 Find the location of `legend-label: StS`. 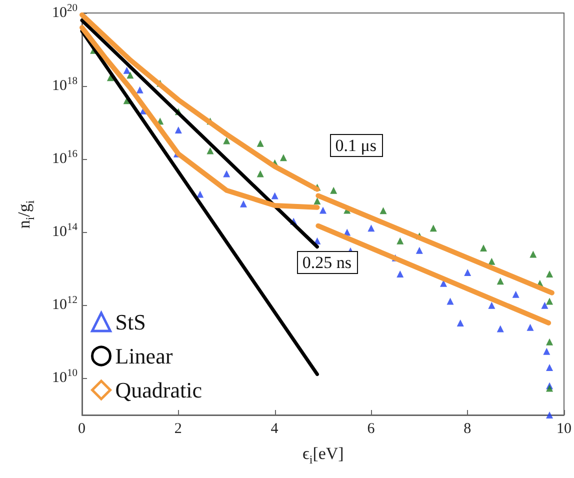

legend-label: StS is located at coordinates (130, 322).